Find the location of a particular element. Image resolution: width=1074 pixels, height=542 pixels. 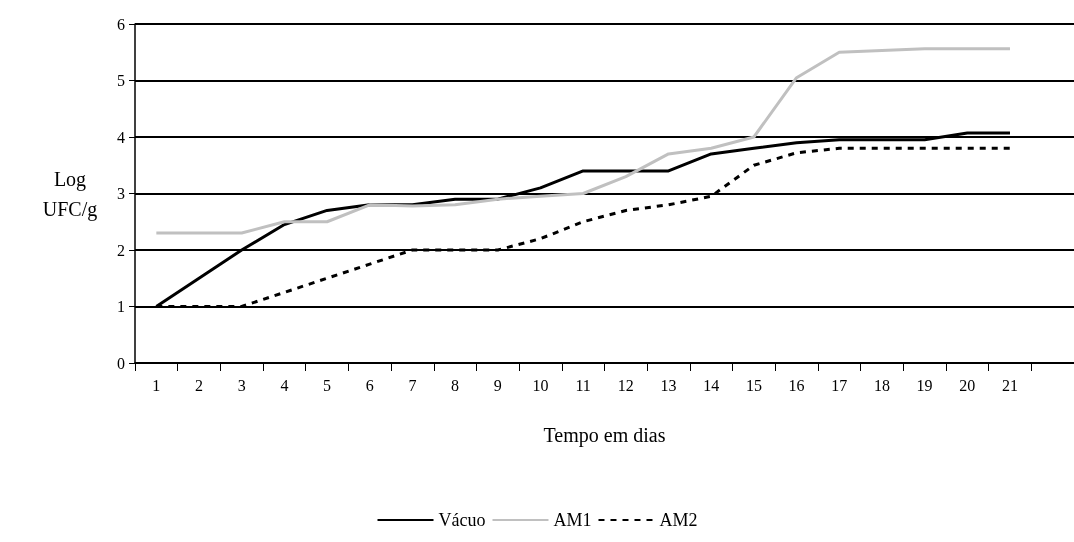

x-tick-label: 10 is located at coordinates (540, 385).